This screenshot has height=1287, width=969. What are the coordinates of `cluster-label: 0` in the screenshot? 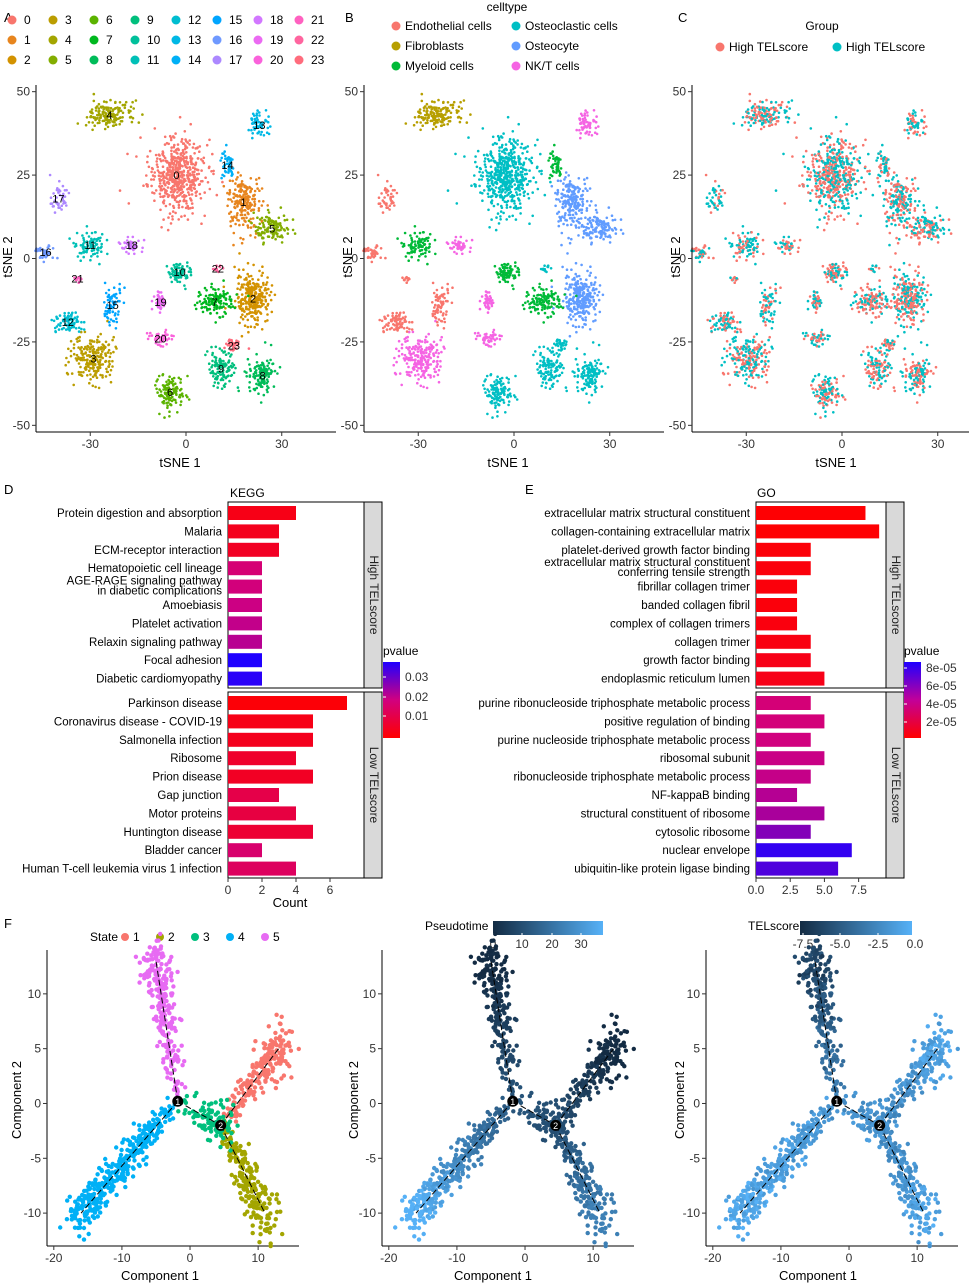 It's located at (176, 176).